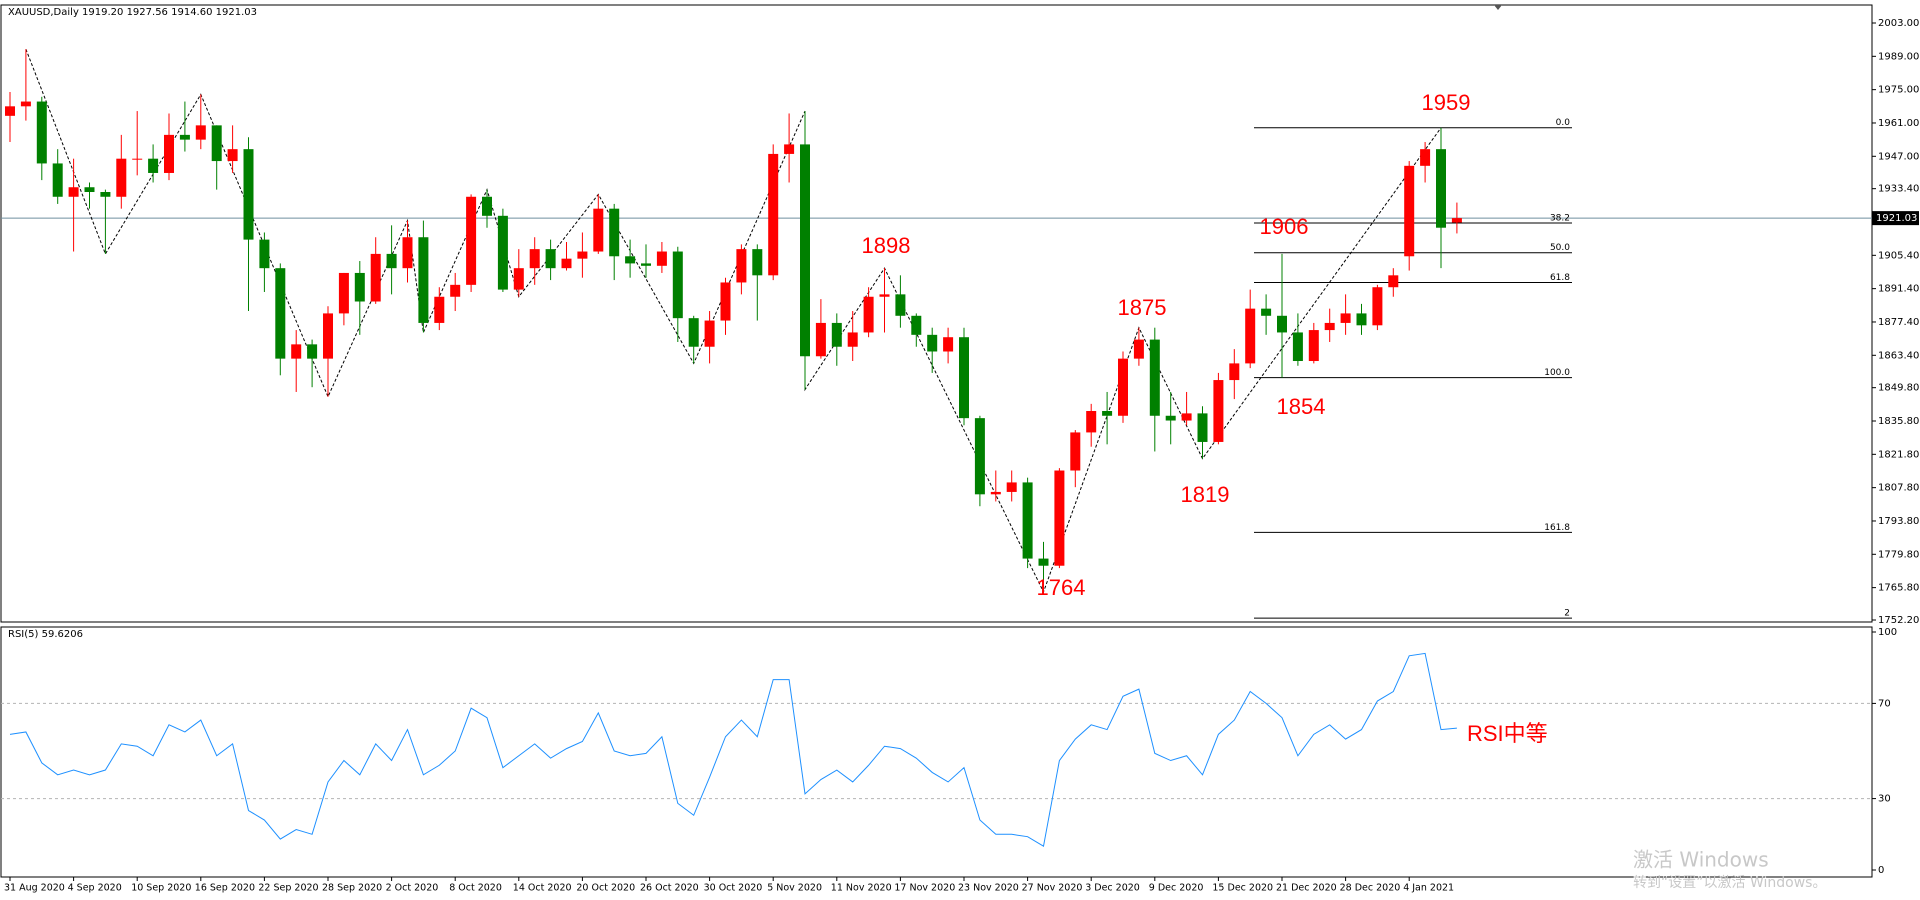  Describe the element at coordinates (1560, 218) in the screenshot. I see `fib-label: 38.2` at that location.